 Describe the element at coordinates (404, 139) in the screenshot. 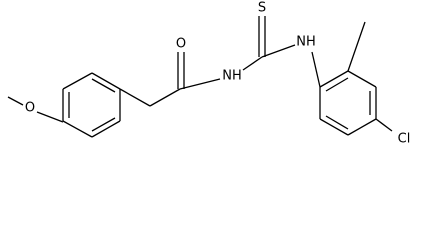

I see `atom-label: Cl` at that location.